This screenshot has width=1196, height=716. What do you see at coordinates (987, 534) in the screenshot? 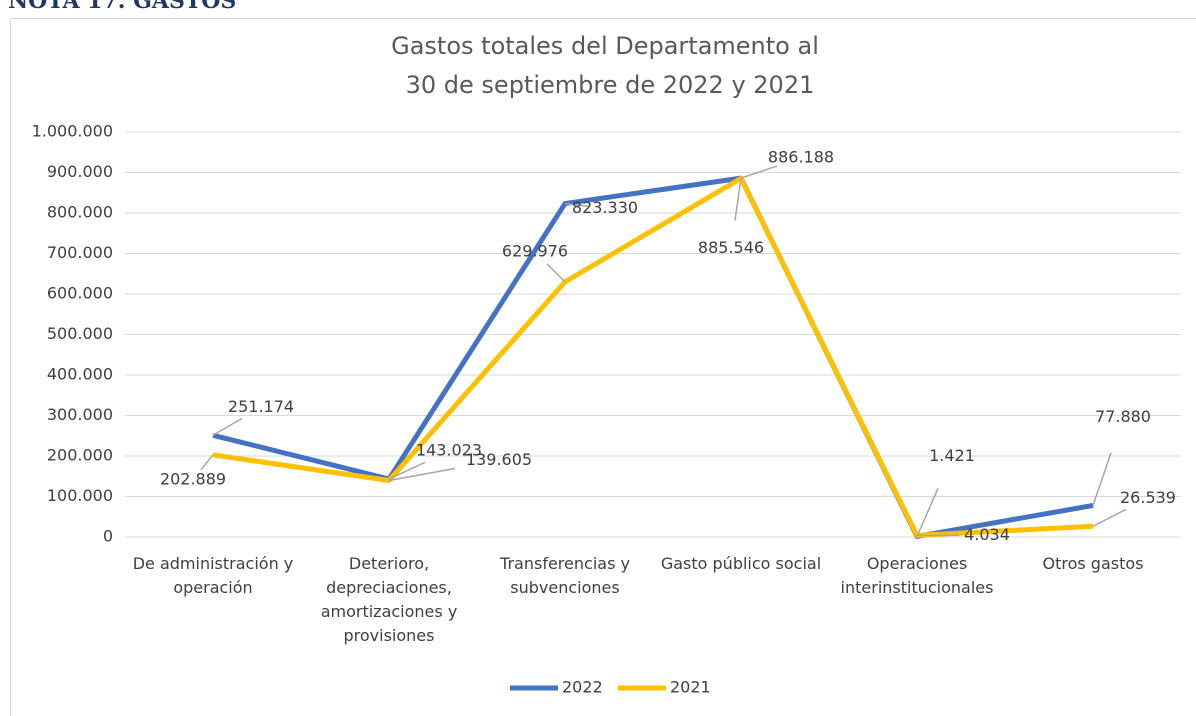
I see `data-label: 4.034` at bounding box center [987, 534].